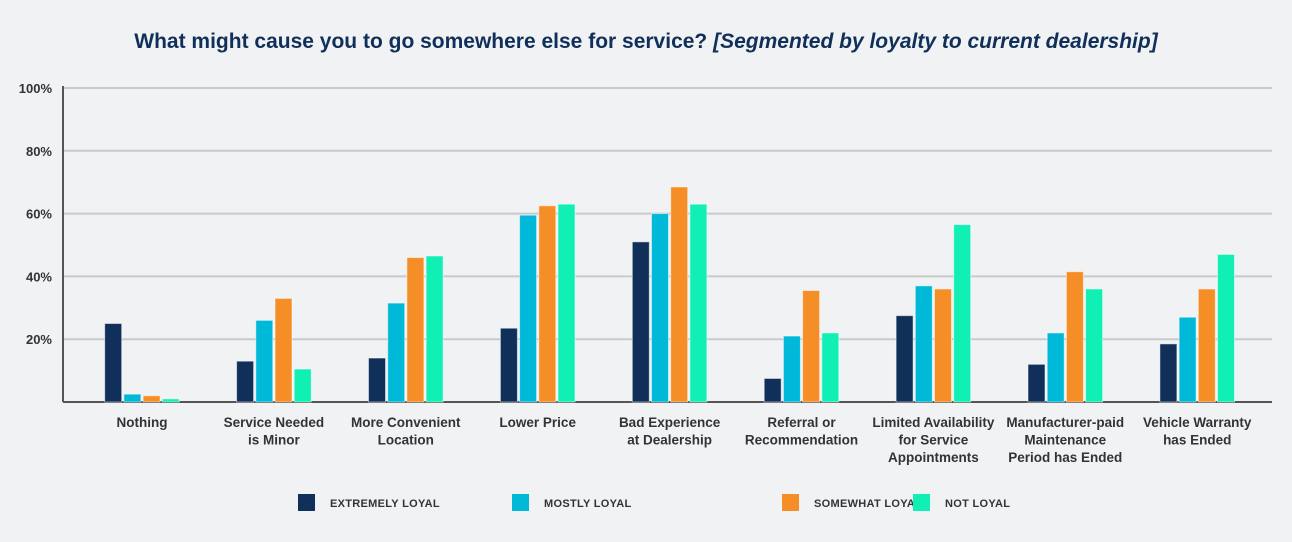 Image resolution: width=1292 pixels, height=542 pixels. Describe the element at coordinates (669, 440) in the screenshot. I see `x-tick-label-line: at Dealership` at that location.